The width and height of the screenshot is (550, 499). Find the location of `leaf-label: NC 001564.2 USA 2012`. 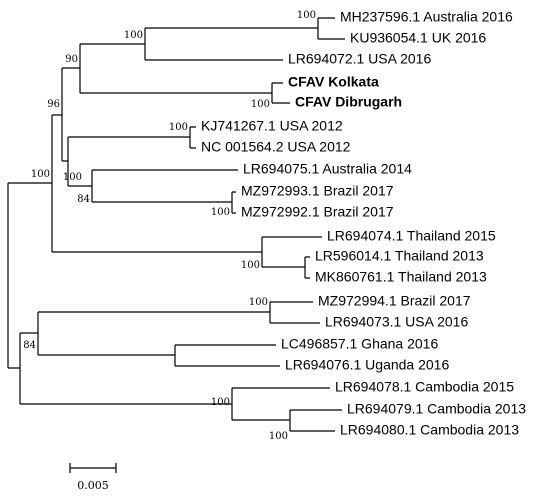

leaf-label: NC 001564.2 USA 2012 is located at coordinates (276, 147).